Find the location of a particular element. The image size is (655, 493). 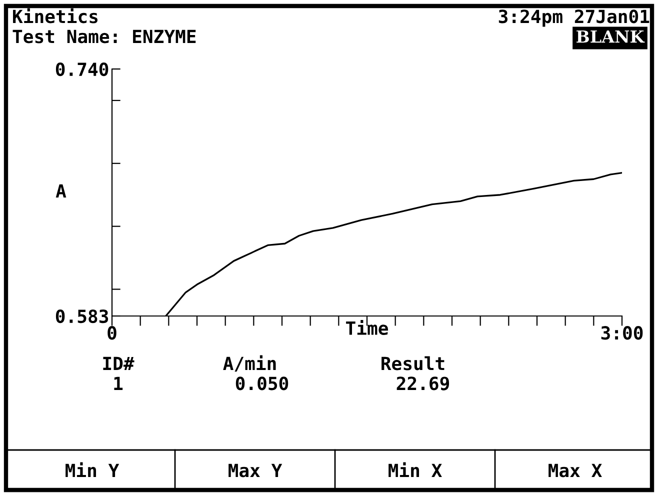

text: 0.050 is located at coordinates (262, 383).